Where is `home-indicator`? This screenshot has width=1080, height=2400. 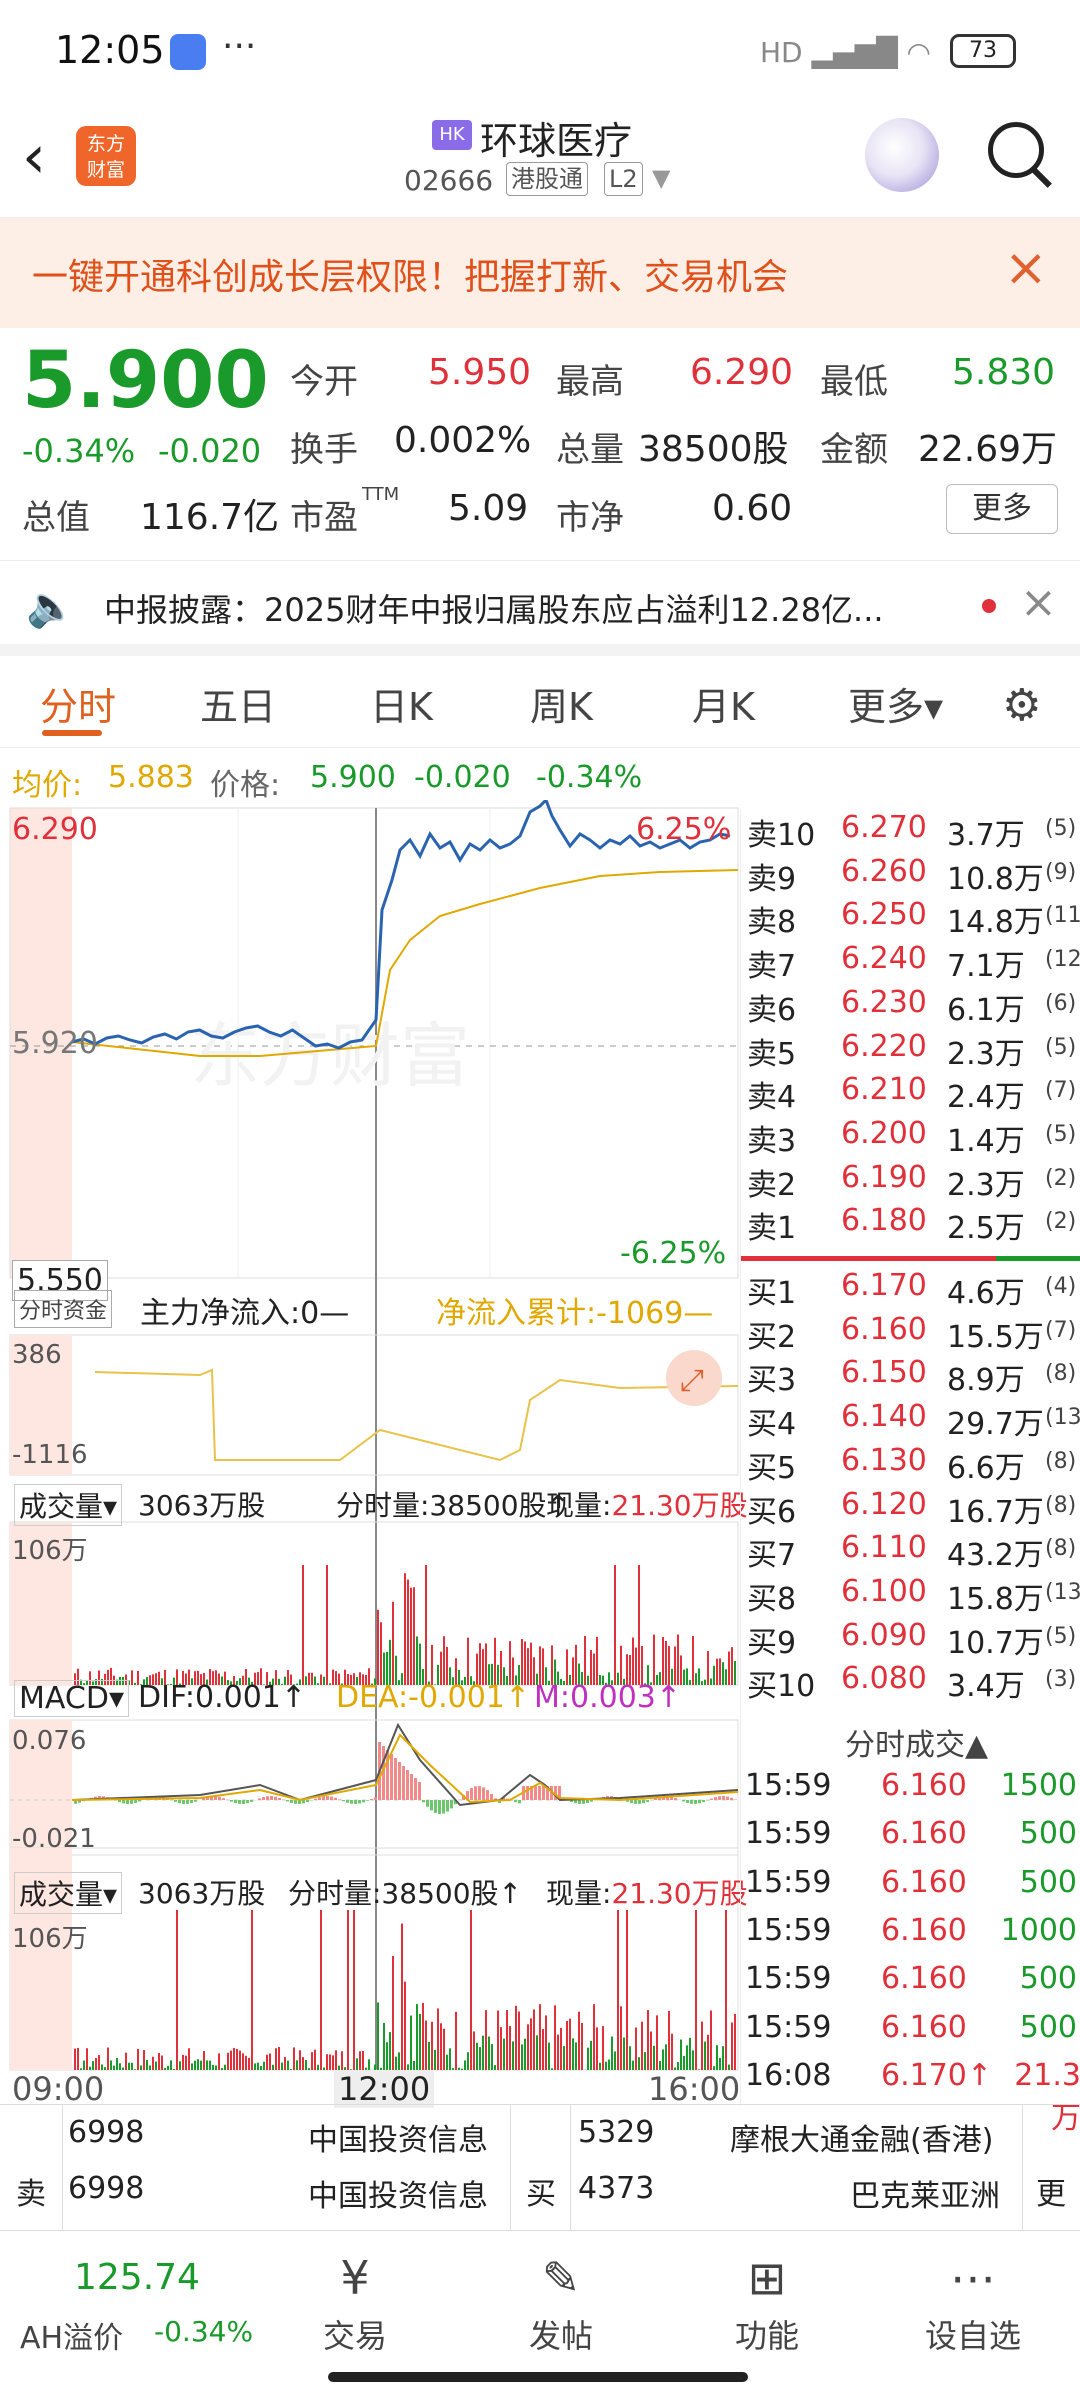 home-indicator is located at coordinates (538, 2377).